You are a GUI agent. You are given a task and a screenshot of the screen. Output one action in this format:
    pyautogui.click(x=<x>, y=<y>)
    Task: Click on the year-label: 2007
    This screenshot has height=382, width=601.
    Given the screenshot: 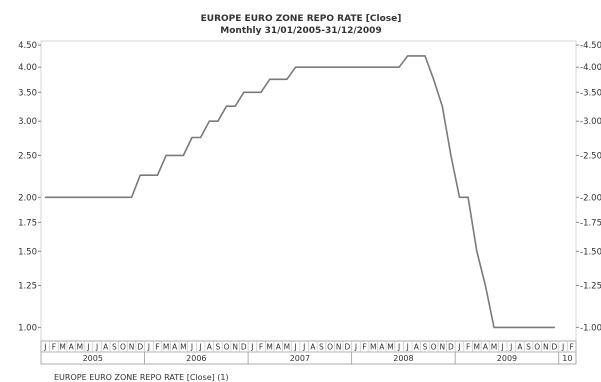 What is the action you would take?
    pyautogui.click(x=300, y=358)
    